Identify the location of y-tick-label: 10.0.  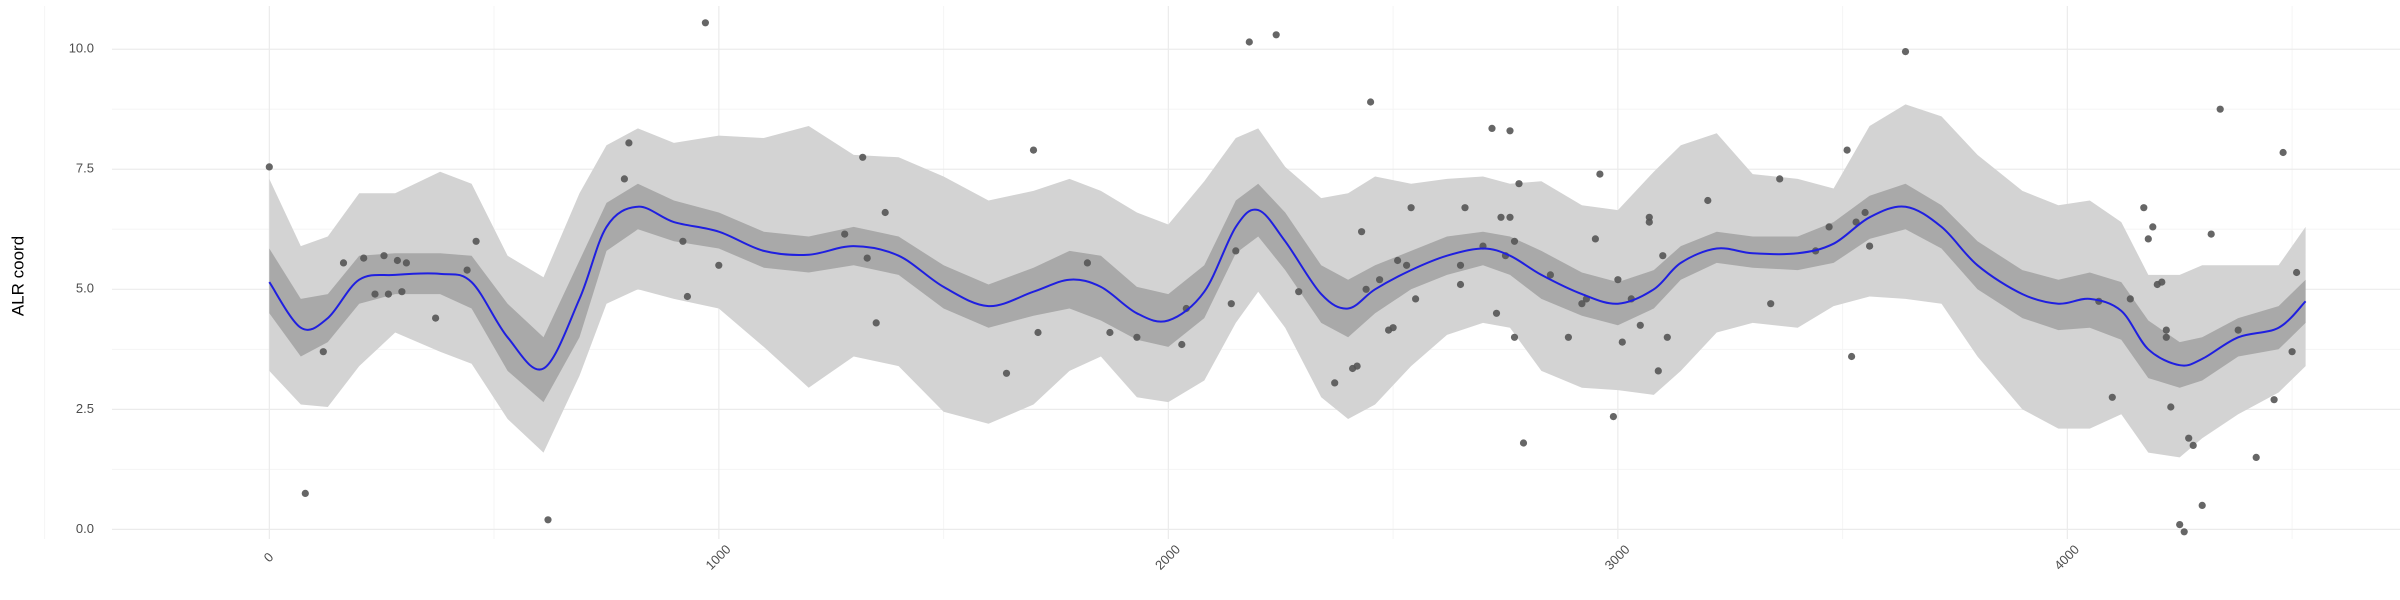
(81, 48).